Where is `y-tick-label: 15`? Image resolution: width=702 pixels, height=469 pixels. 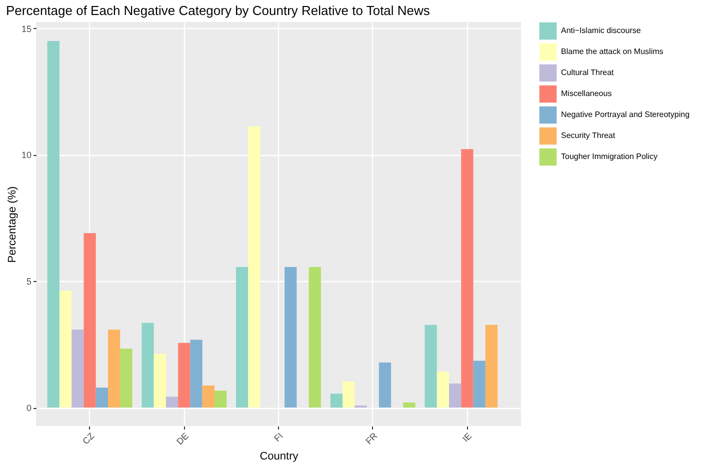
y-tick-label: 15 is located at coordinates (26, 29).